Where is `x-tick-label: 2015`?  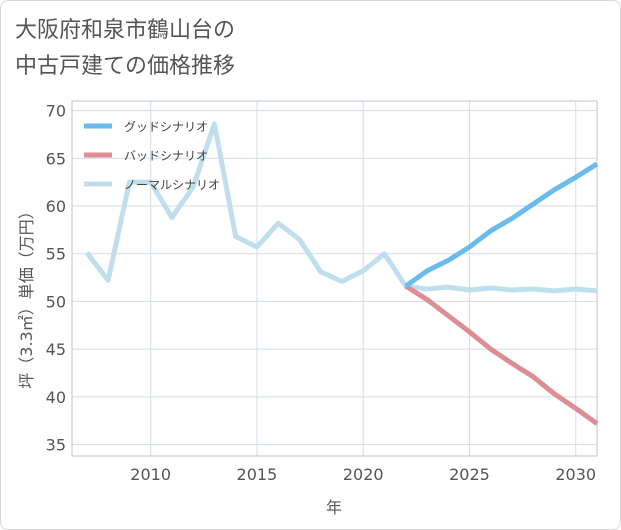 x-tick-label: 2015 is located at coordinates (257, 474).